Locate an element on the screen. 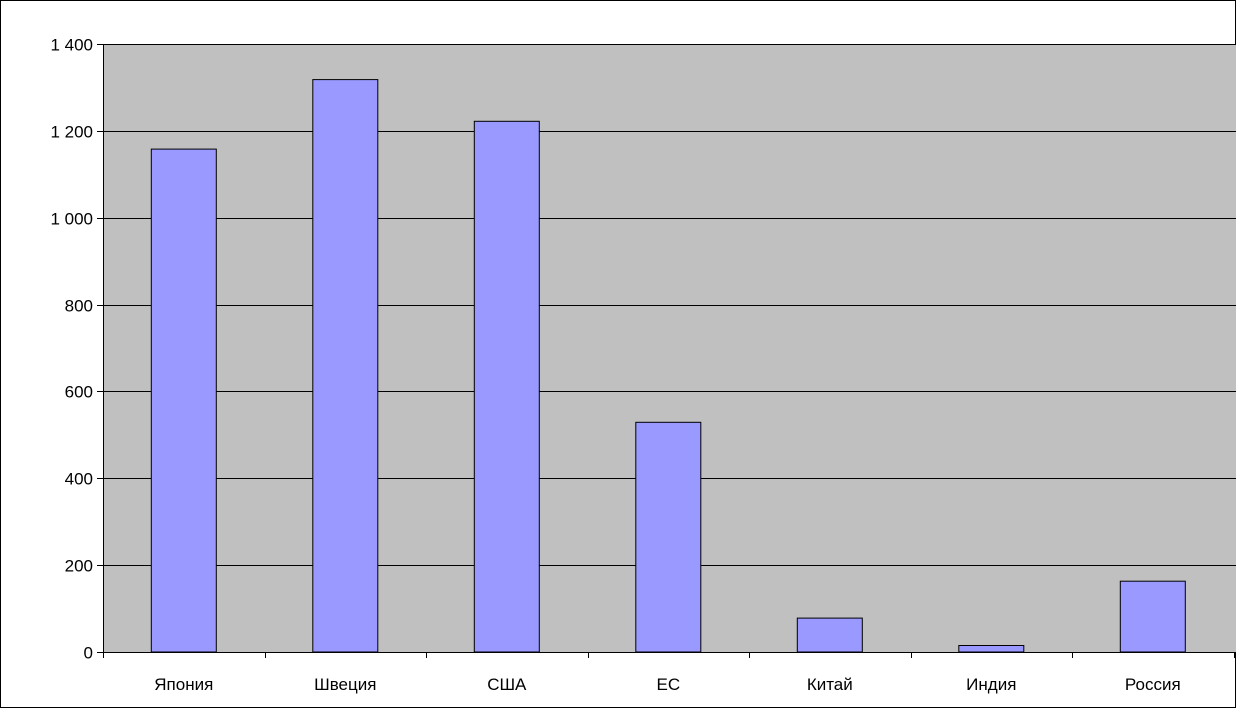  x-tick-label: ЕС is located at coordinates (668, 684).